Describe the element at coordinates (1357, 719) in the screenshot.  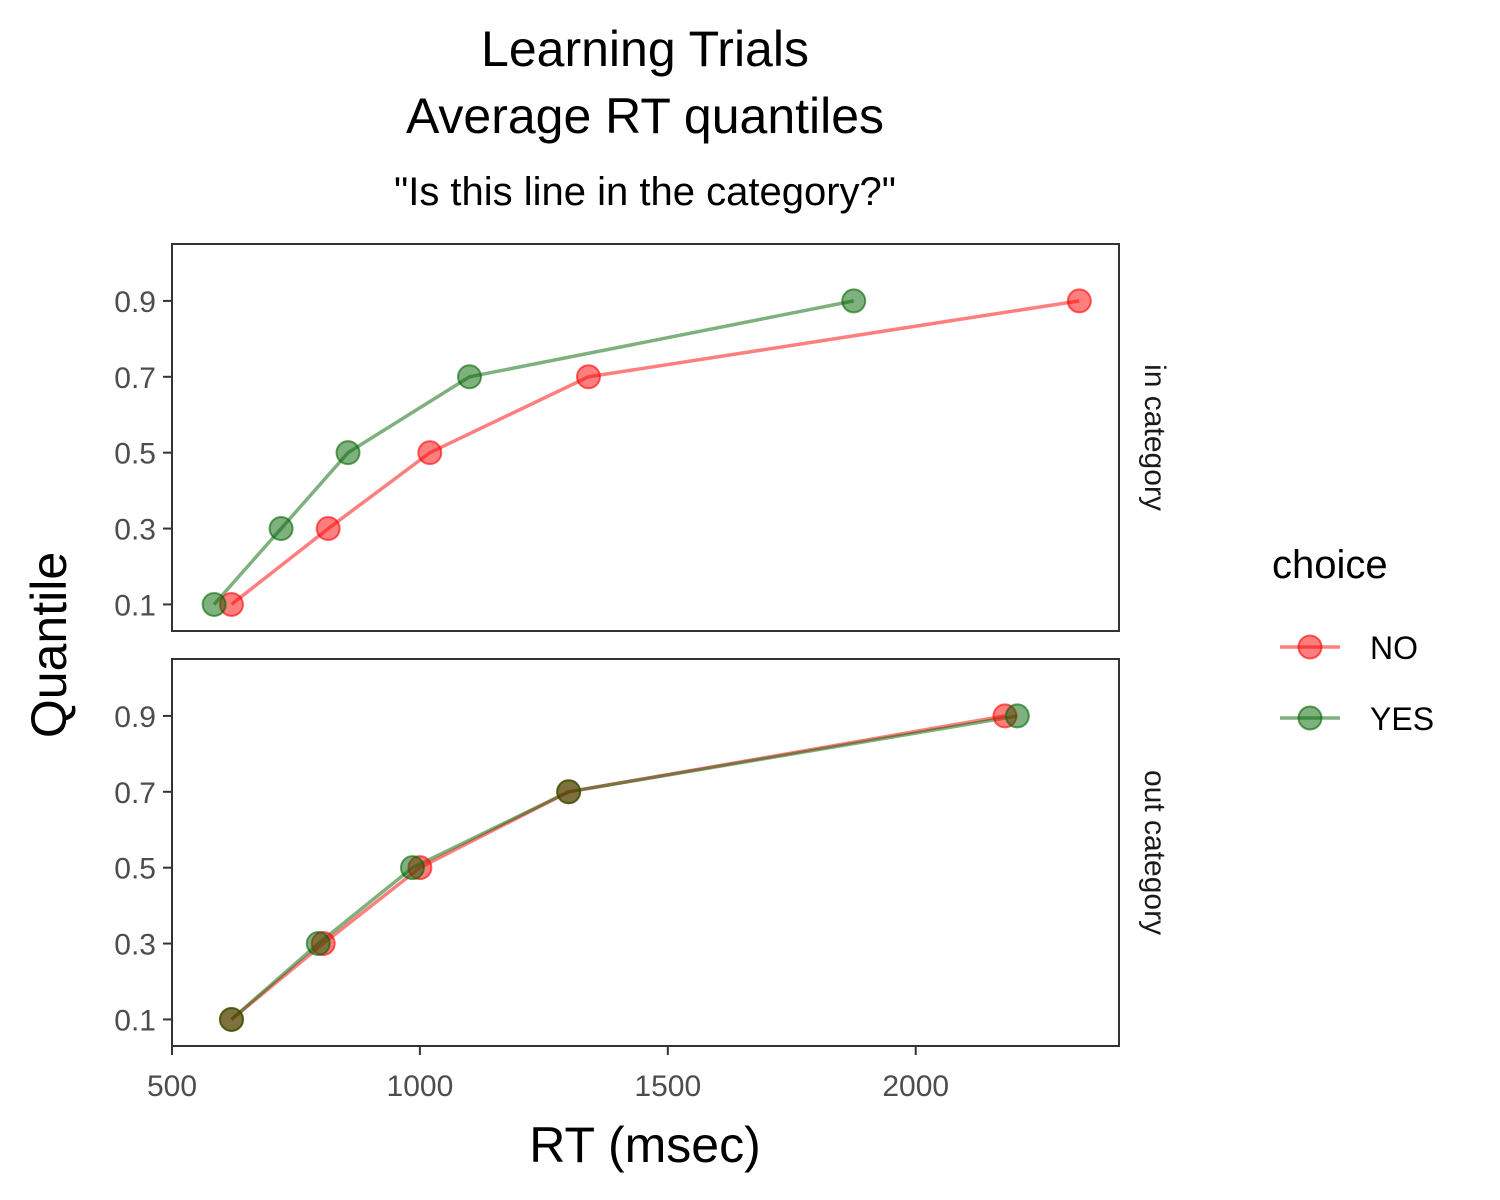
I see `legend-item-yes: YES` at that location.